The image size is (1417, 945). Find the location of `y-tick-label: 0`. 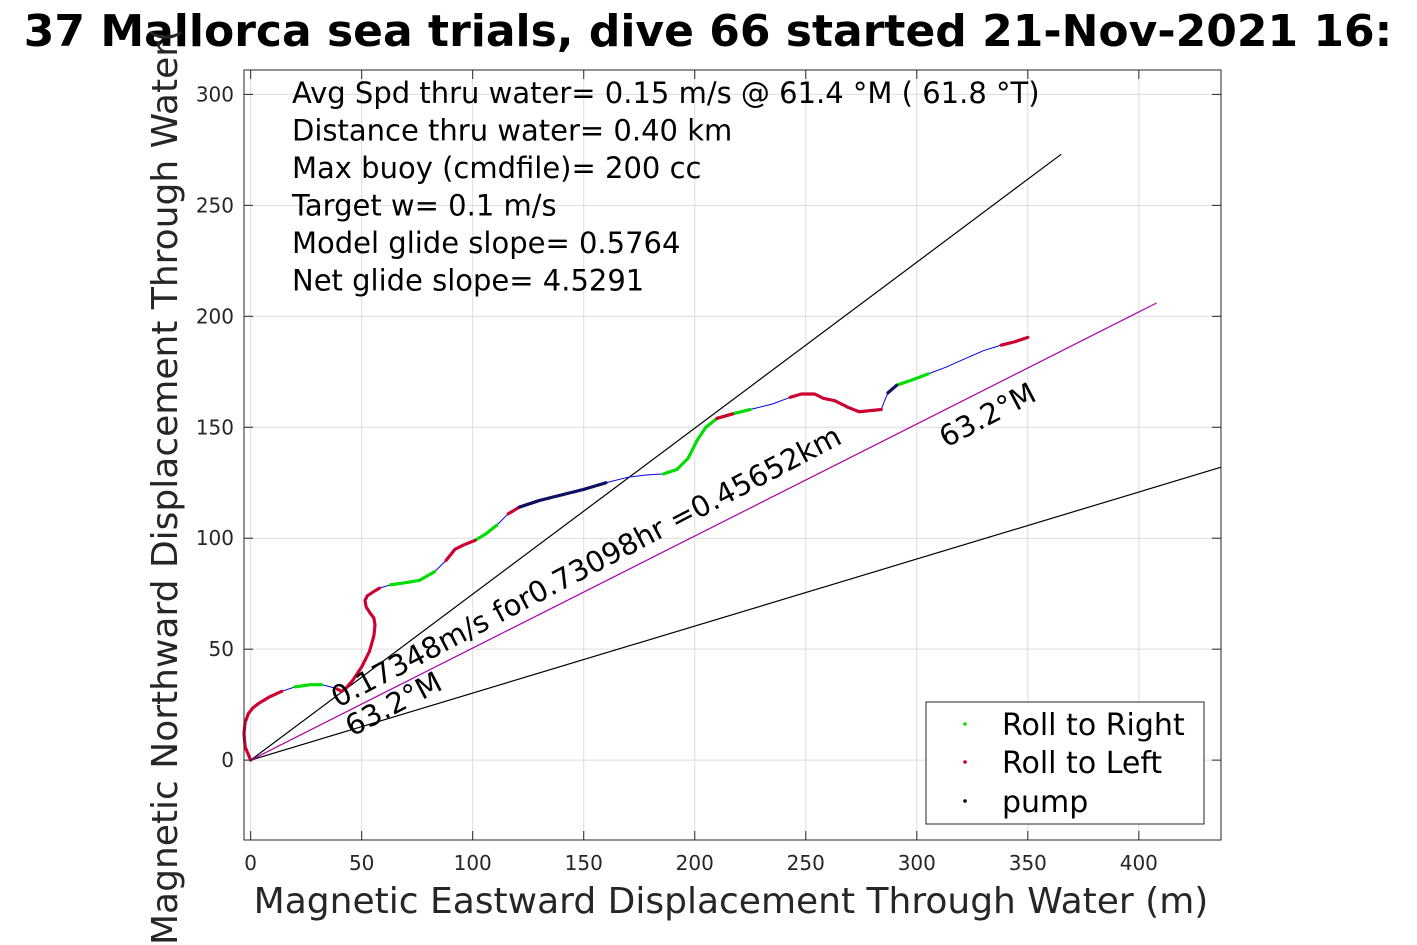

y-tick-label: 0 is located at coordinates (227, 760).